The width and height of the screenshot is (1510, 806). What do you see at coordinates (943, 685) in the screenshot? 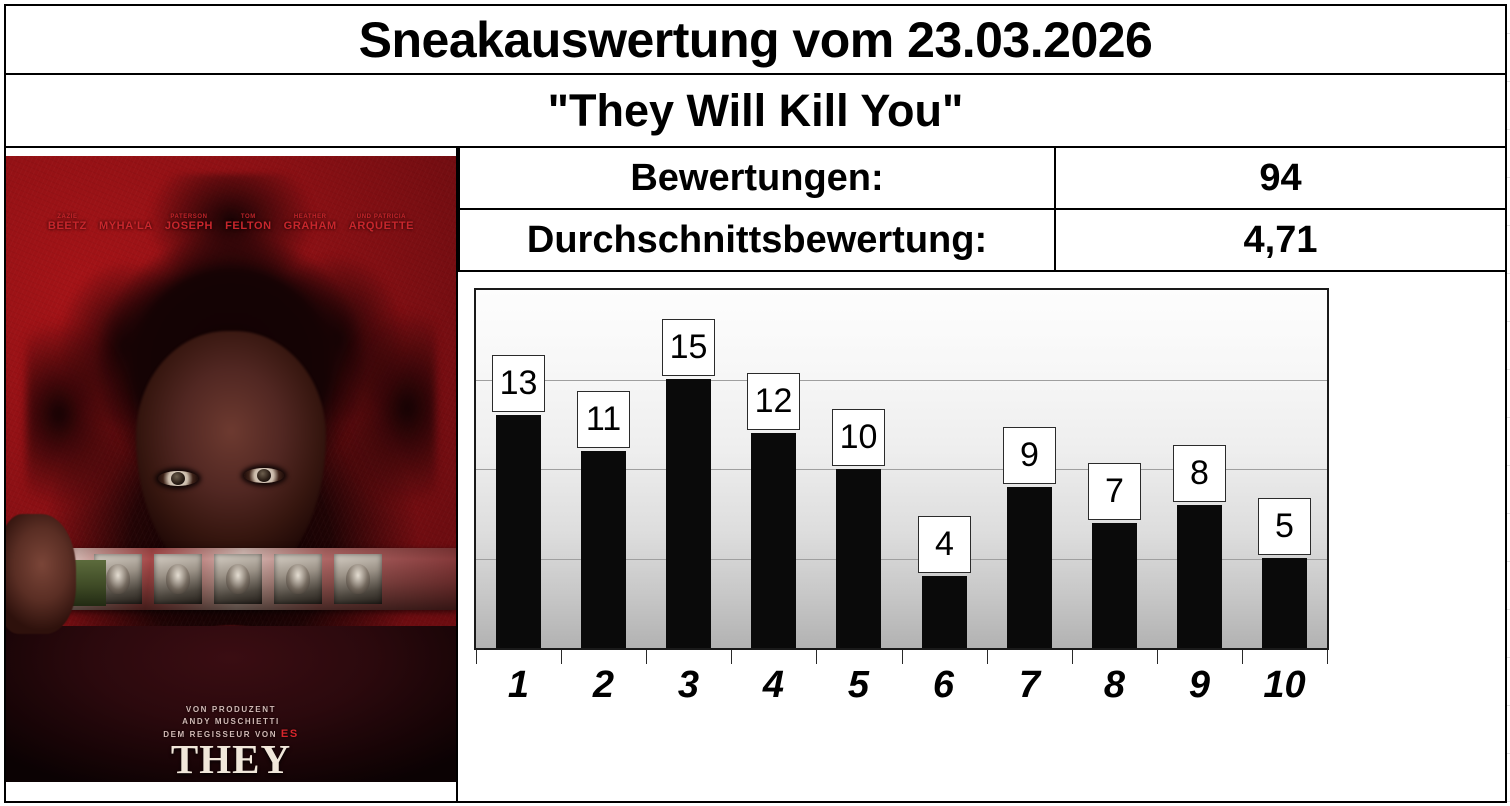
I see `chart-x-label: 6` at bounding box center [943, 685].